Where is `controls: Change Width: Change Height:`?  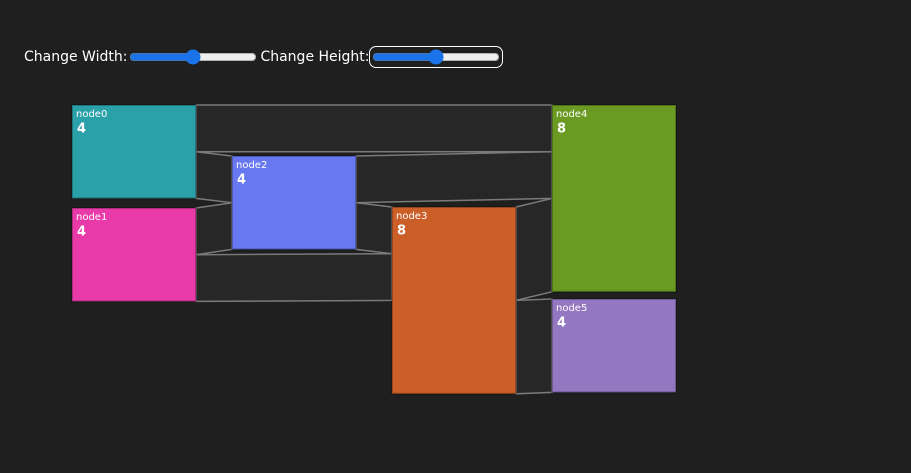
controls: Change Width: Change Height: is located at coordinates (263, 57).